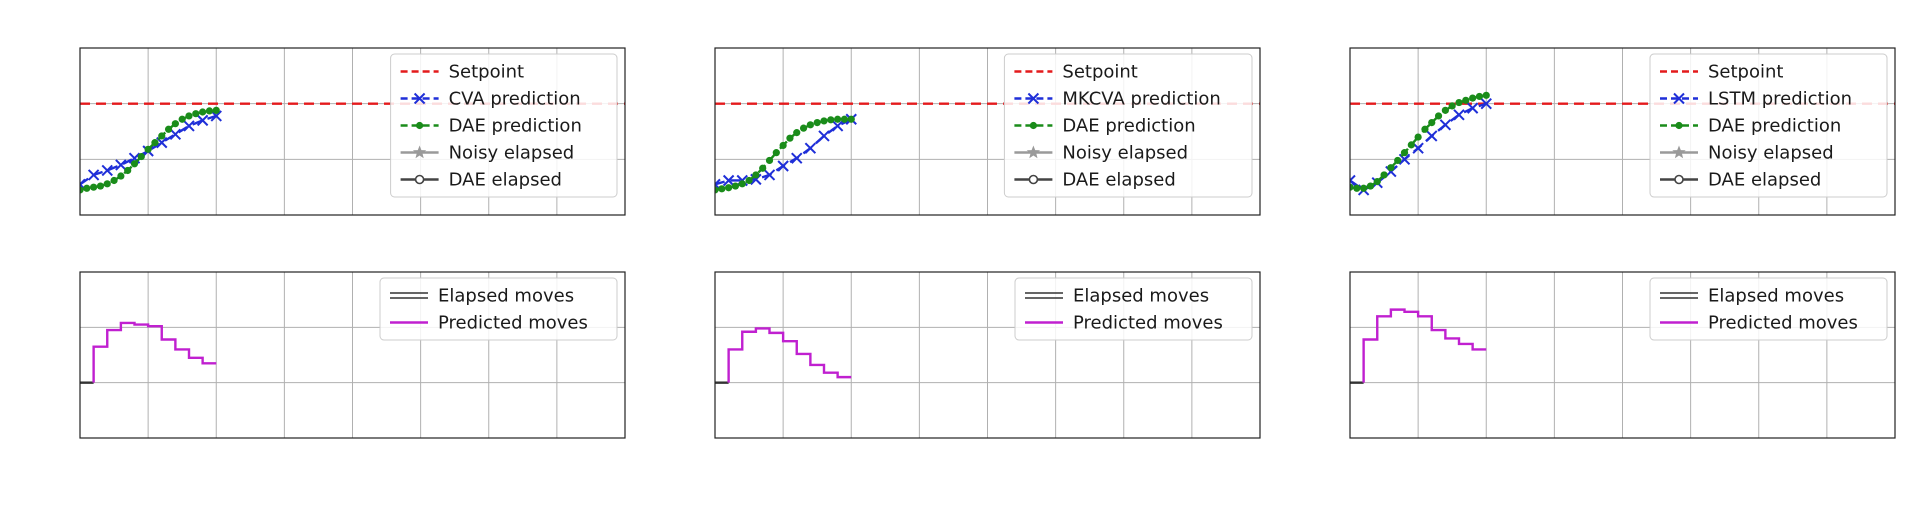 The width and height of the screenshot is (1920, 512). Describe the element at coordinates (1141, 99) in the screenshot. I see `legend-label: MKCVA prediction` at that location.